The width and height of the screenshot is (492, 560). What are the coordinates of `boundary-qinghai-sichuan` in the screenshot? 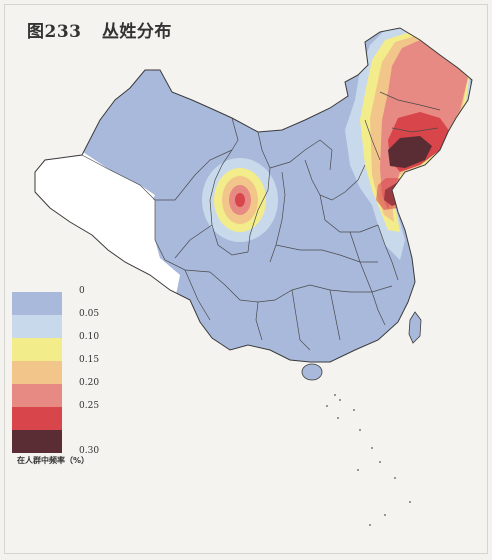 It's located at (193, 241).